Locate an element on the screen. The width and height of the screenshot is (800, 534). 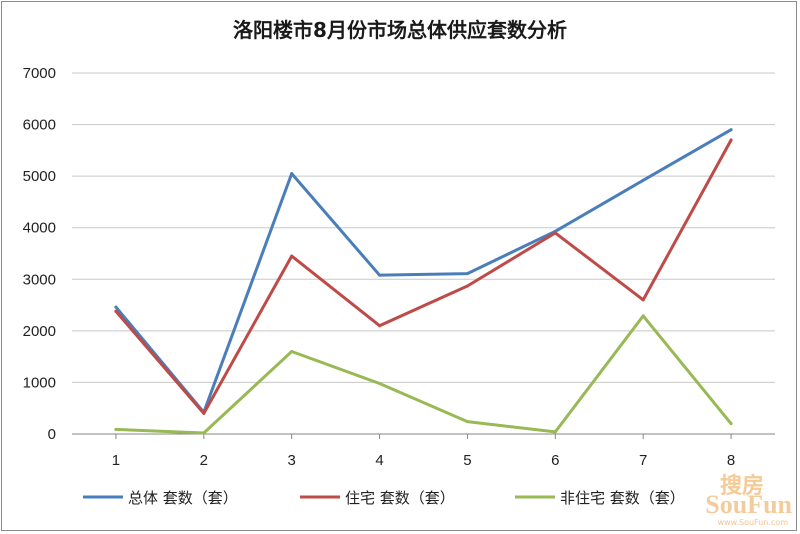
y-tick-label: 3000 is located at coordinates (39, 279).